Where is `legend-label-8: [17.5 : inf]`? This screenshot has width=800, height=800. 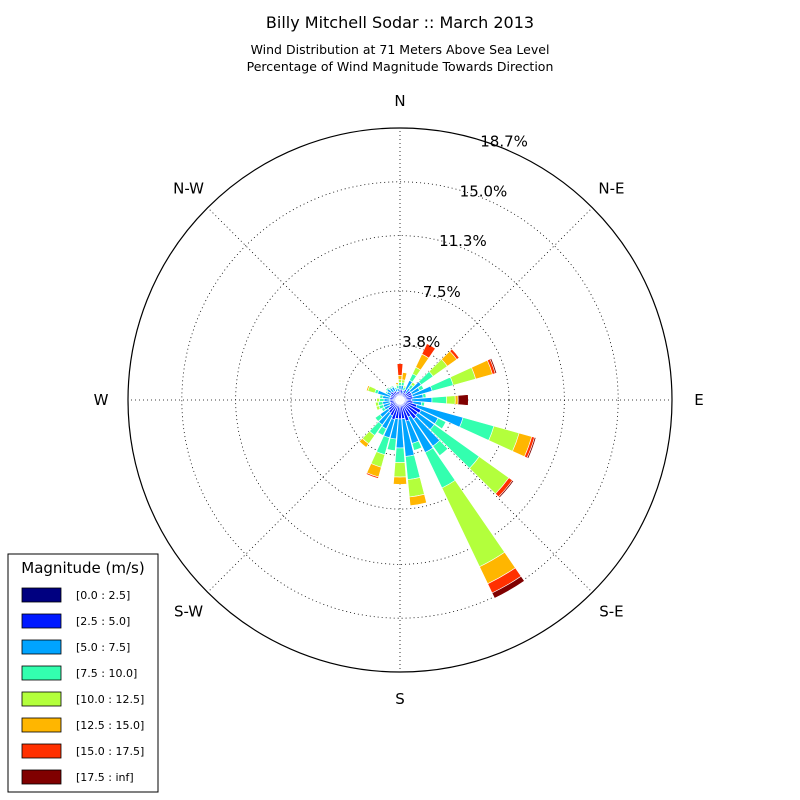 legend-label-8: [17.5 : inf] is located at coordinates (105, 777).